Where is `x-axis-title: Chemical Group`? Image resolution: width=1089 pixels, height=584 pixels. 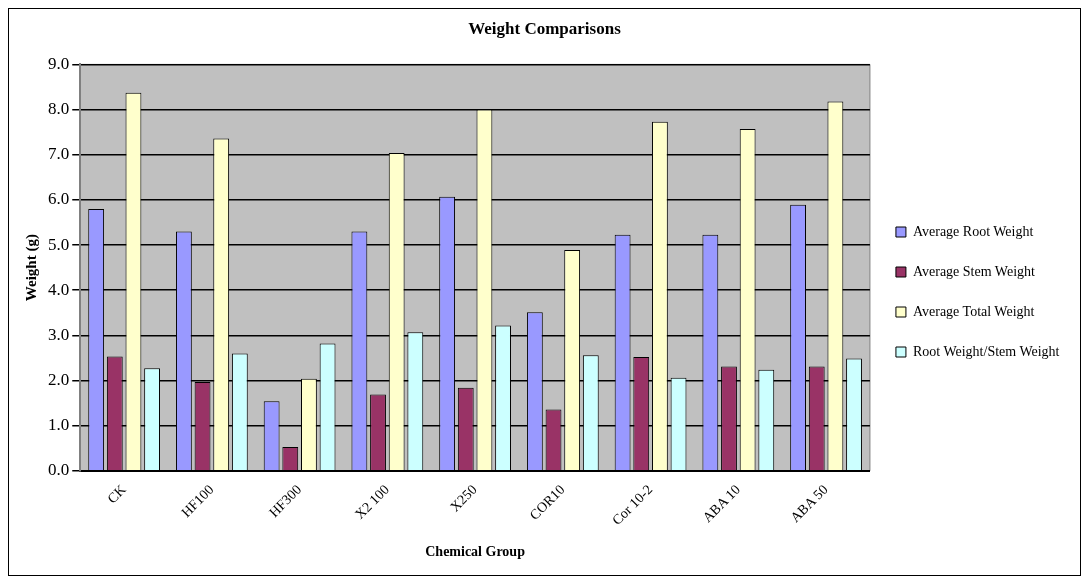
x-axis-title: Chemical Group is located at coordinates (475, 552).